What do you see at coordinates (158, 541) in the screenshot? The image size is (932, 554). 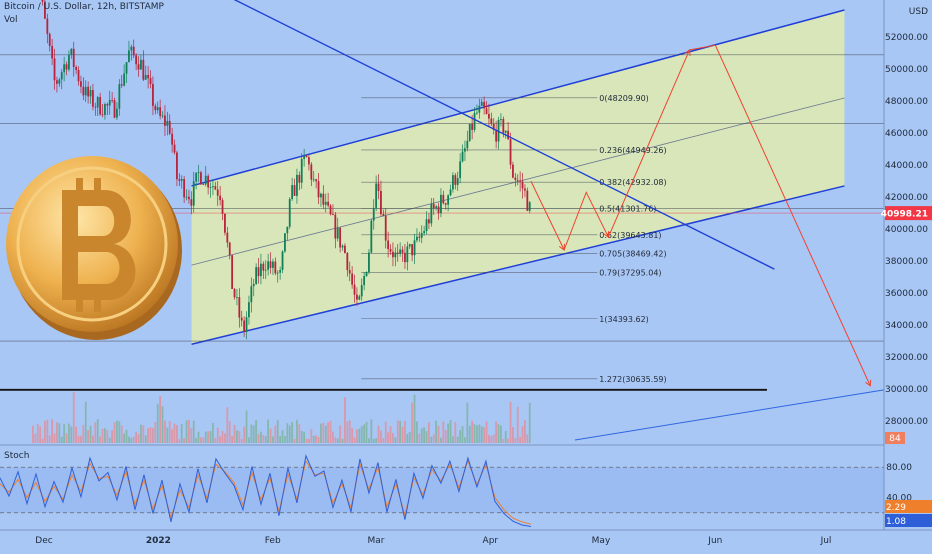 I see `time-tick-label: 2022` at bounding box center [158, 541].